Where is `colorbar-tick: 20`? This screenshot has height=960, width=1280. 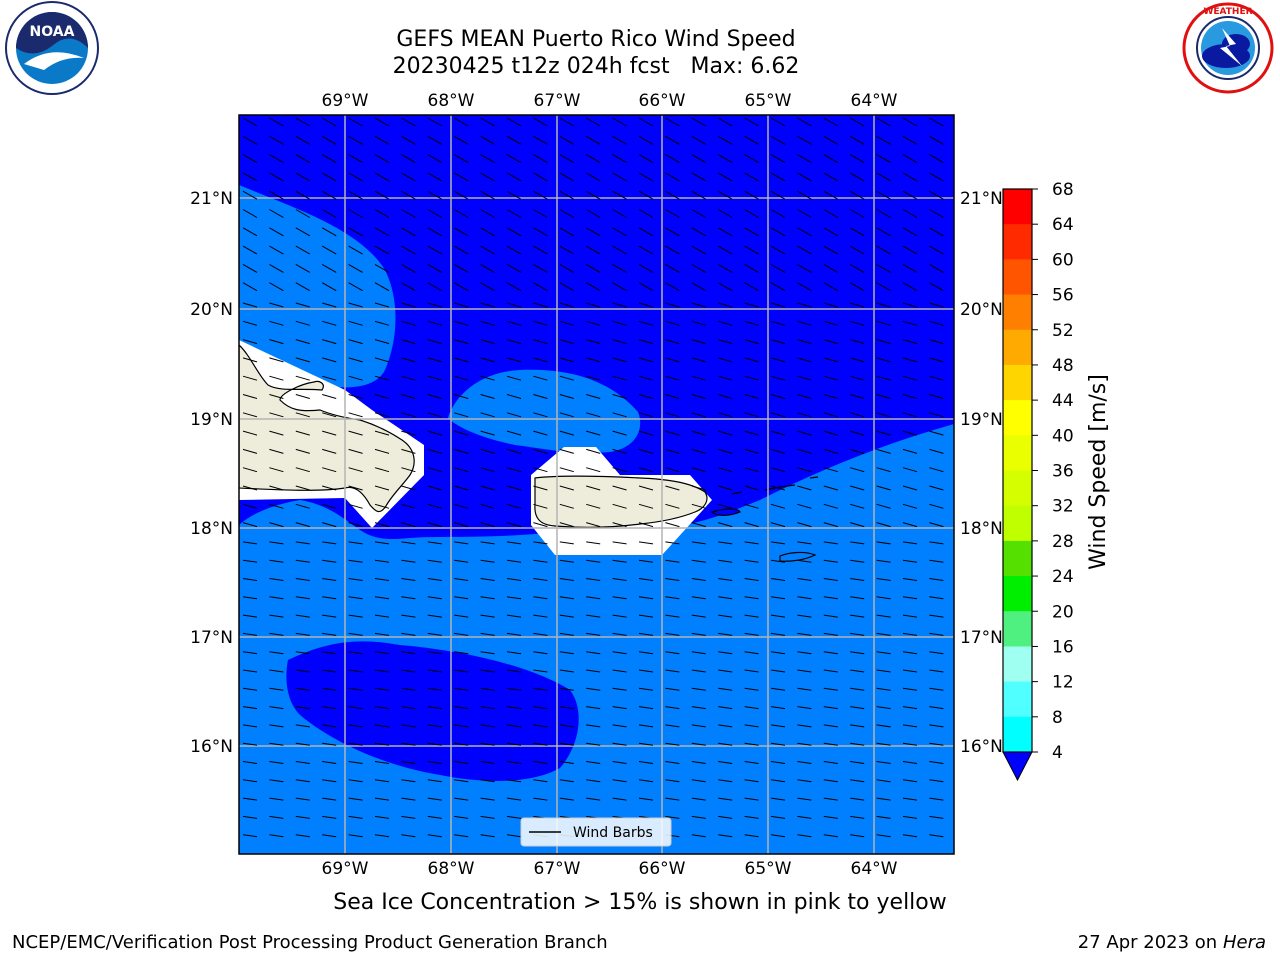 colorbar-tick: 20 is located at coordinates (1063, 612).